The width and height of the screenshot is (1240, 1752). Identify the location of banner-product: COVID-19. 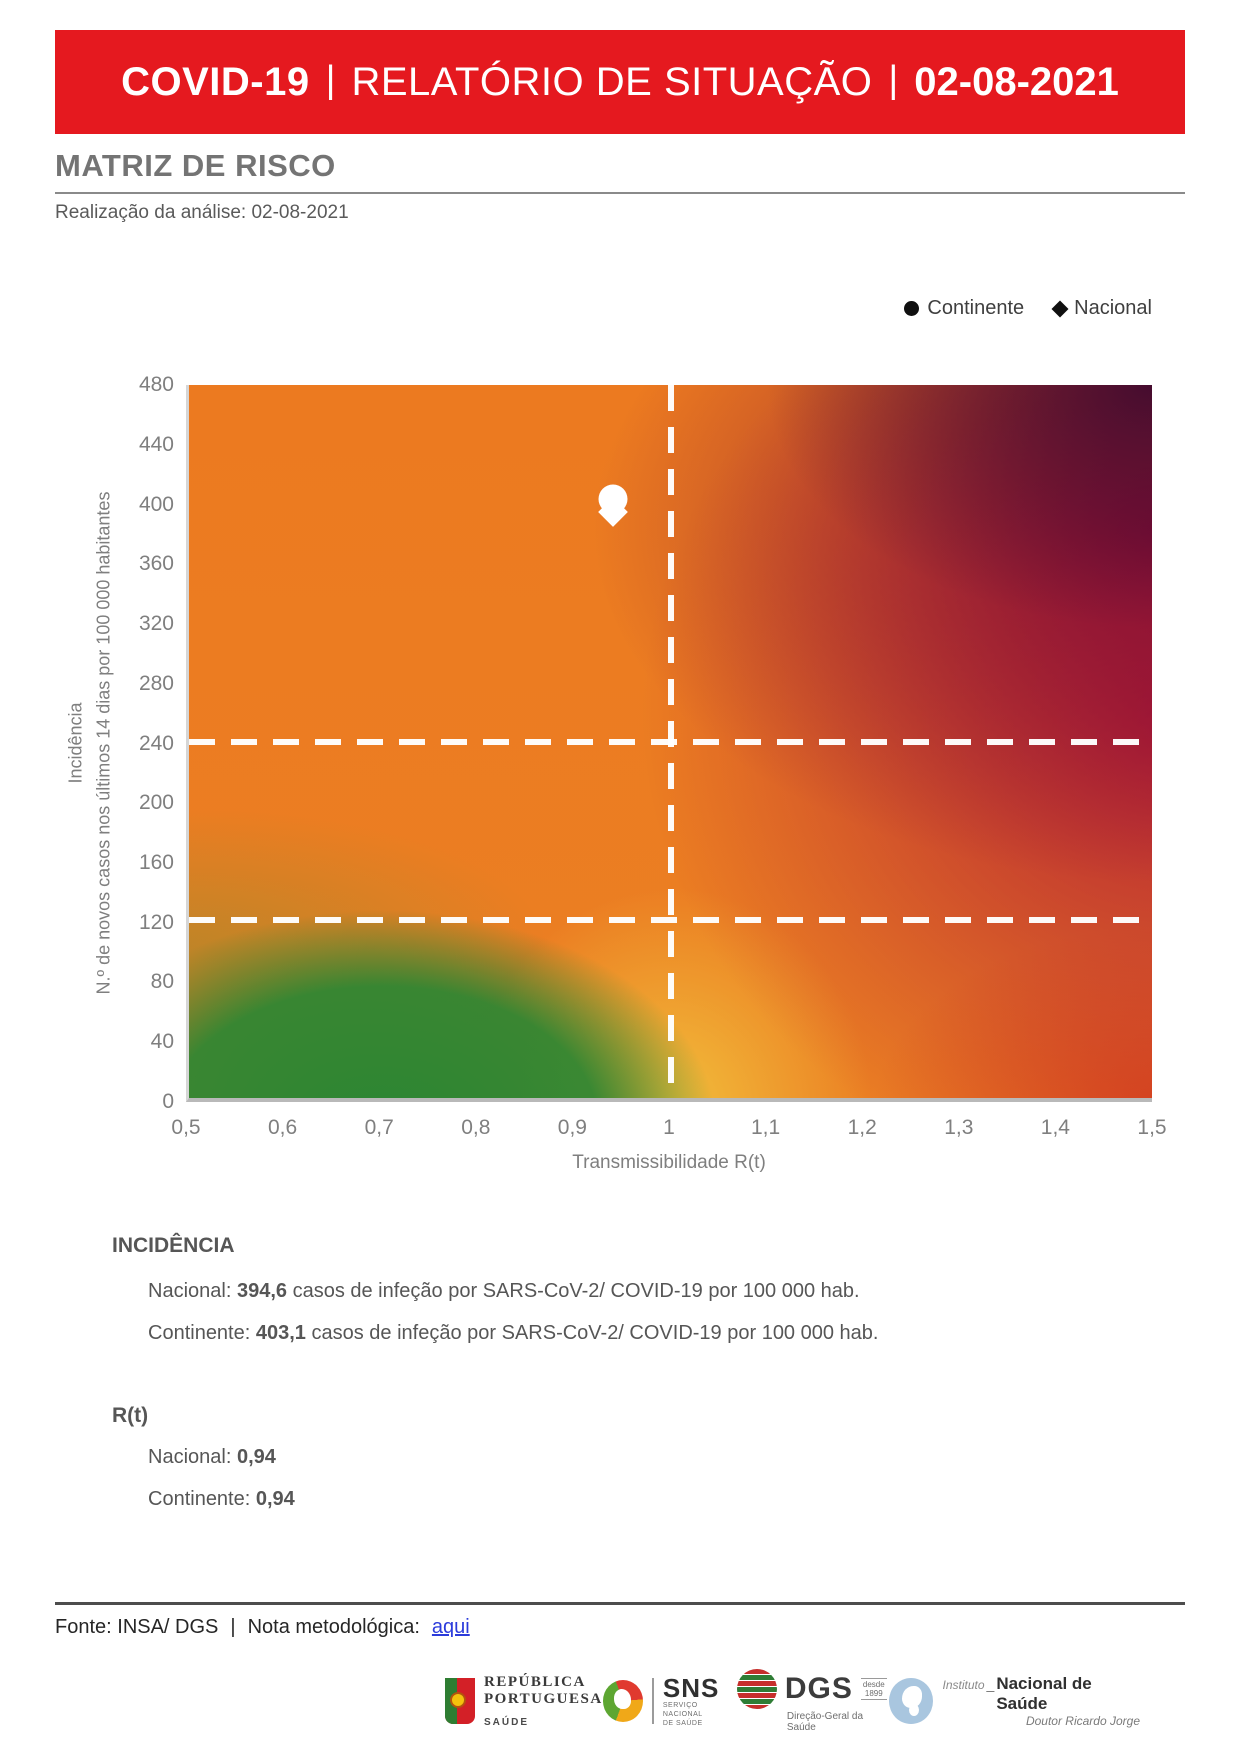
(215, 81).